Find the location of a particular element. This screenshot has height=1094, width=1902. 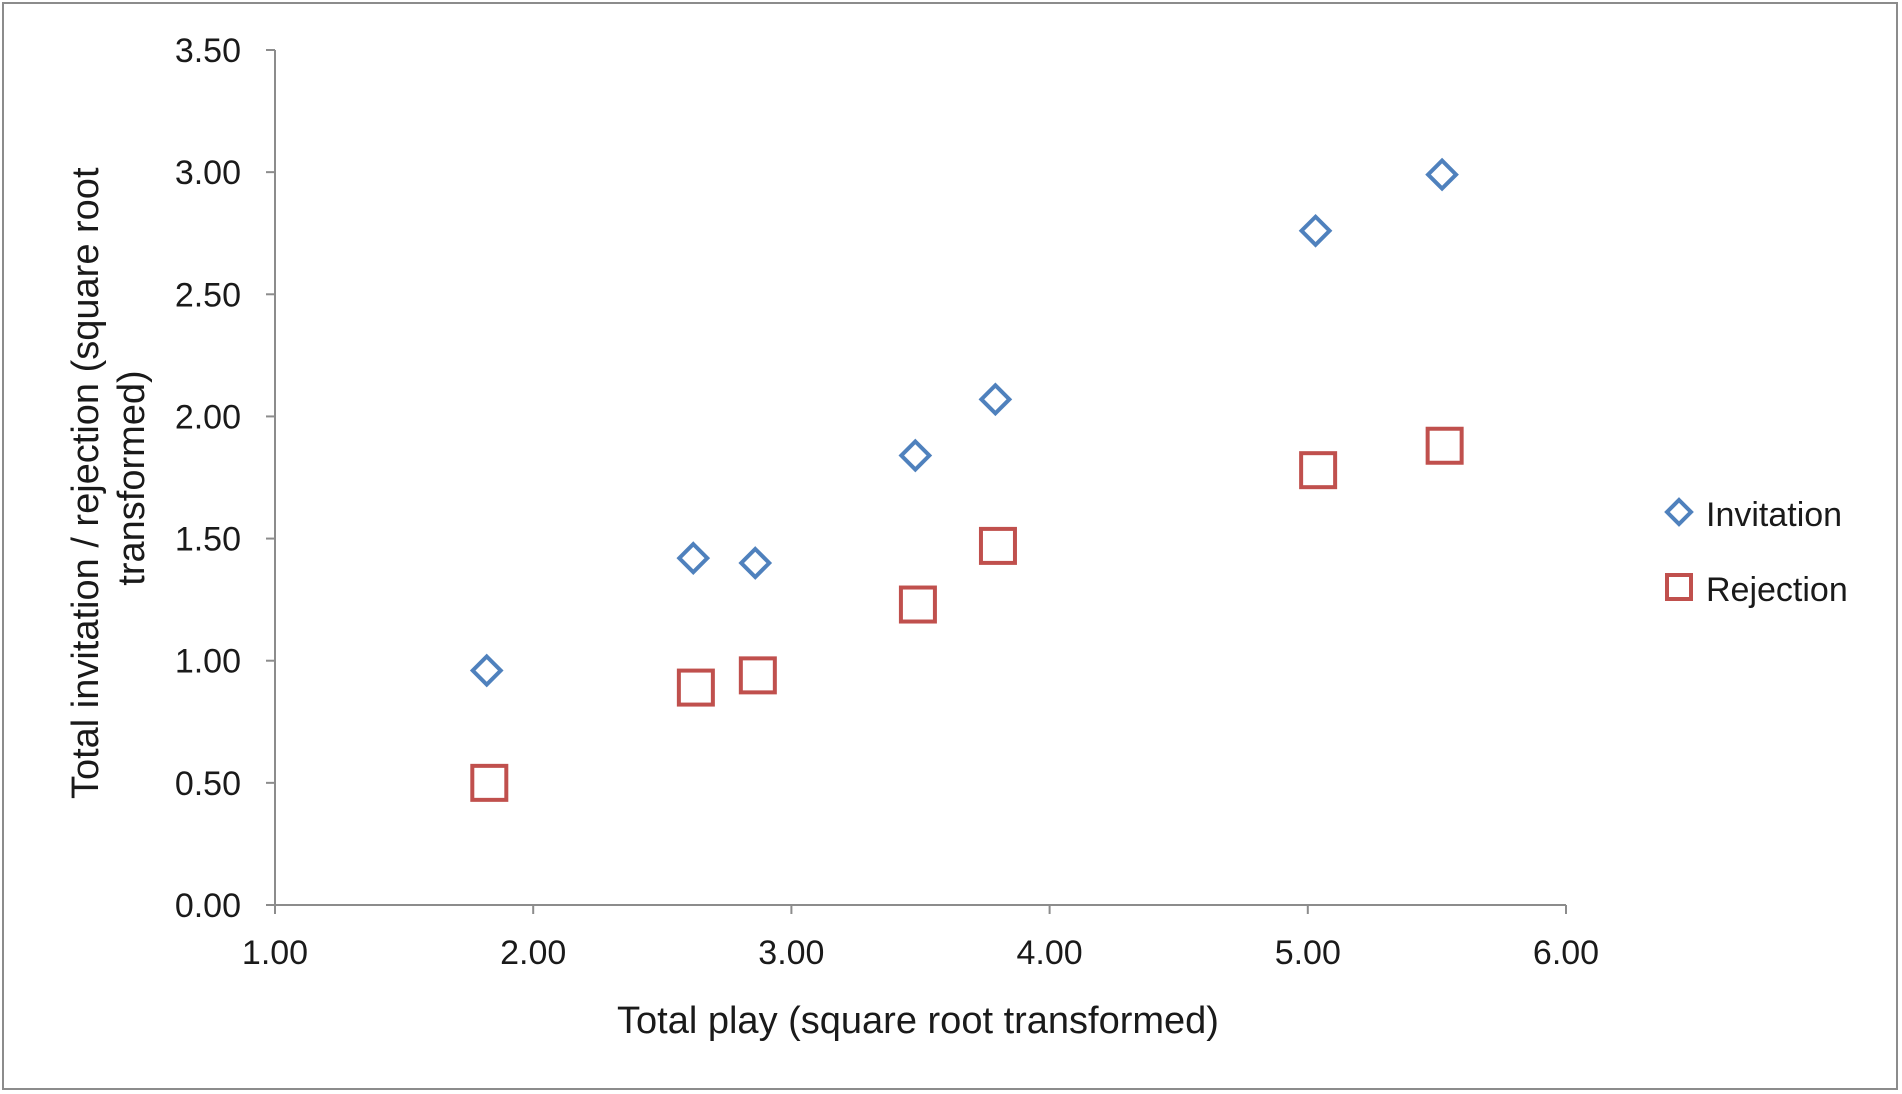

y-axis-title-line-2: transformed) is located at coordinates (132, 477).